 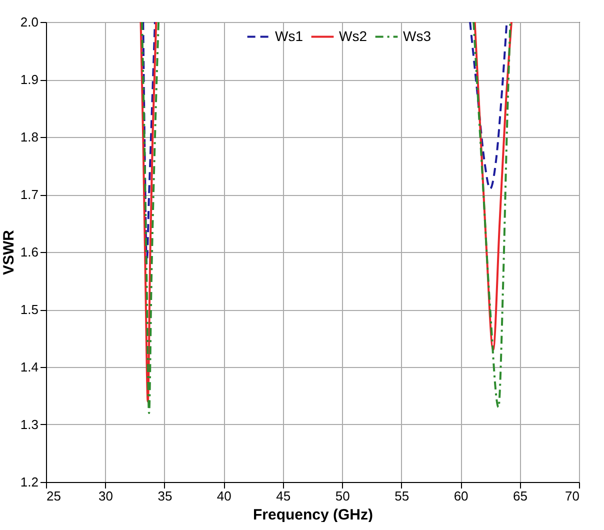 I want to click on legend-label: Ws1, so click(x=289, y=36).